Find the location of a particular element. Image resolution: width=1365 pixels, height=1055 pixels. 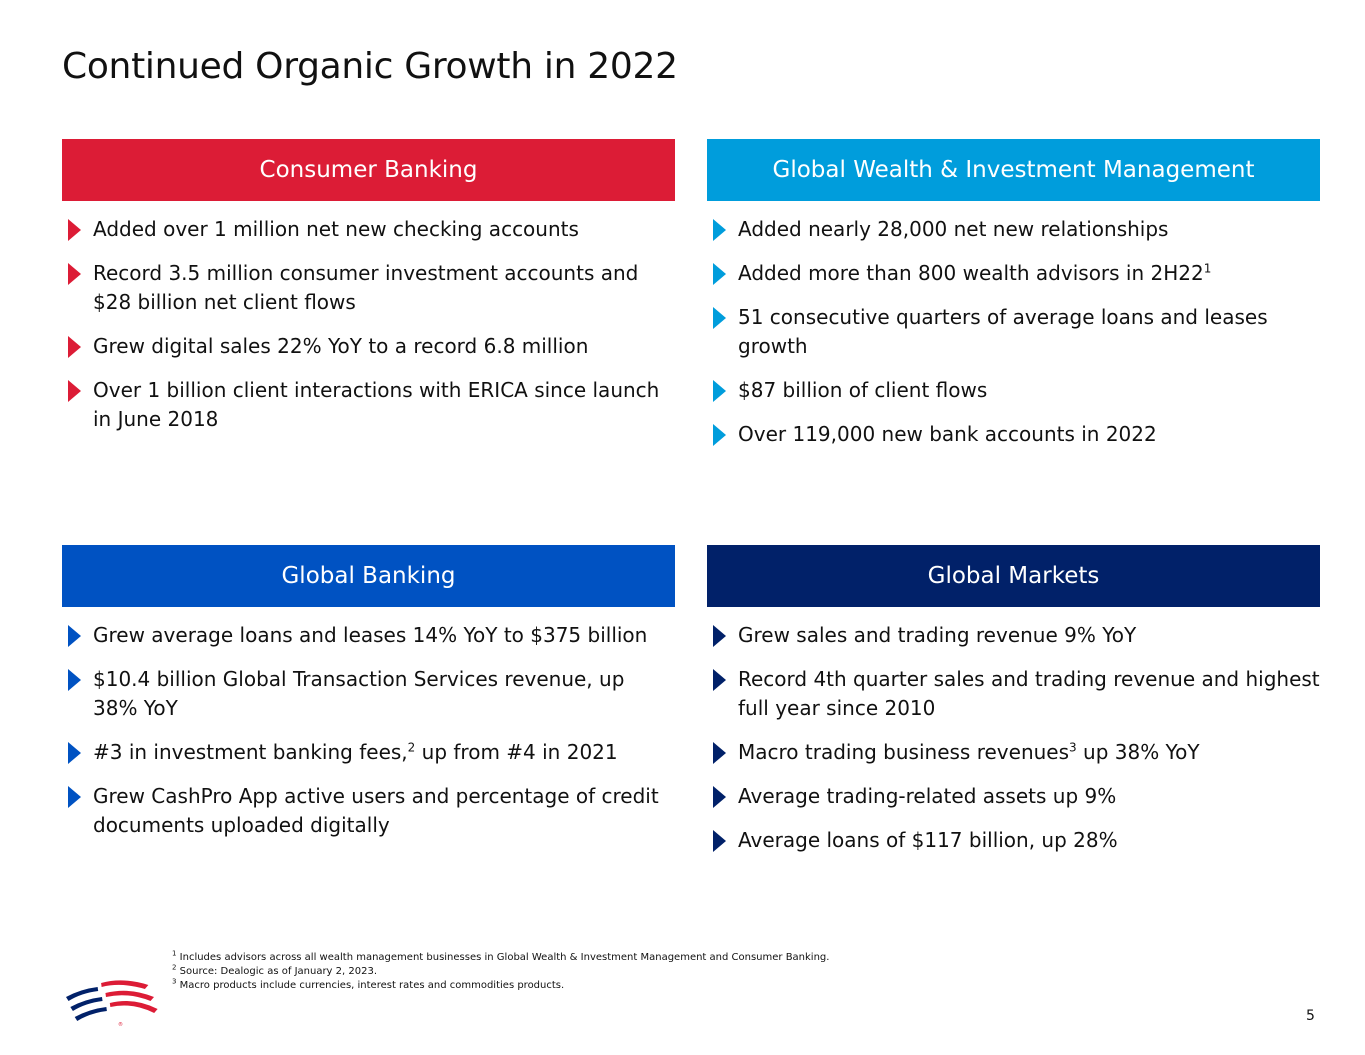

page-number: 5 is located at coordinates (1310, 1016).